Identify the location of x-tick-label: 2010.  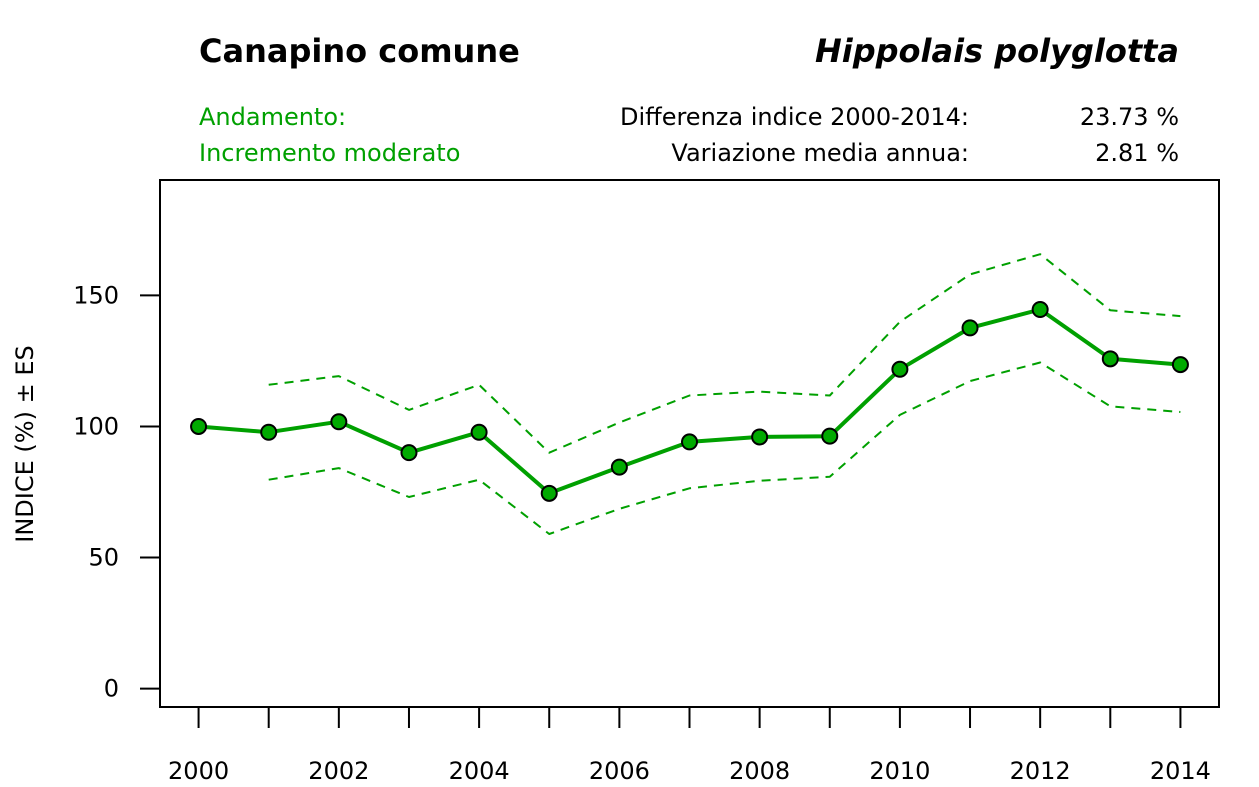
(899, 771).